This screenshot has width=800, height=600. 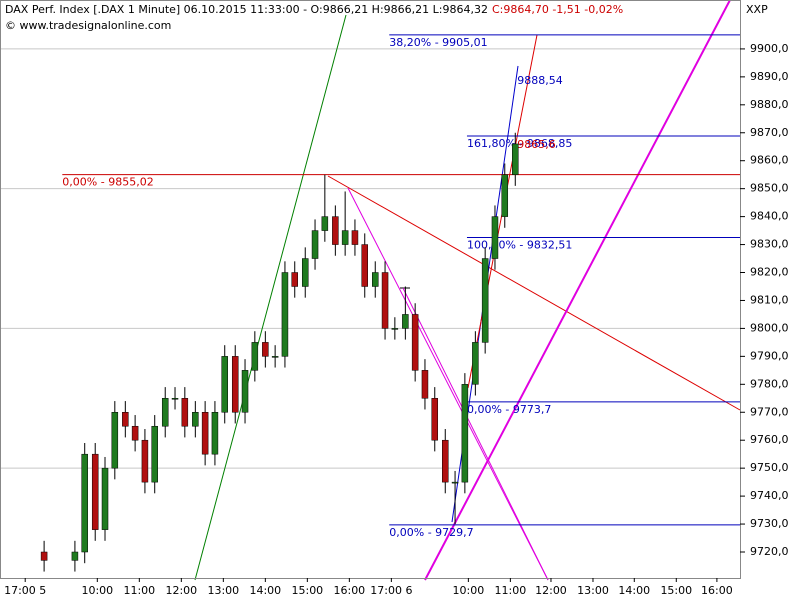 What do you see at coordinates (769, 411) in the screenshot?
I see `y-tick-label: 9770,0` at bounding box center [769, 411].